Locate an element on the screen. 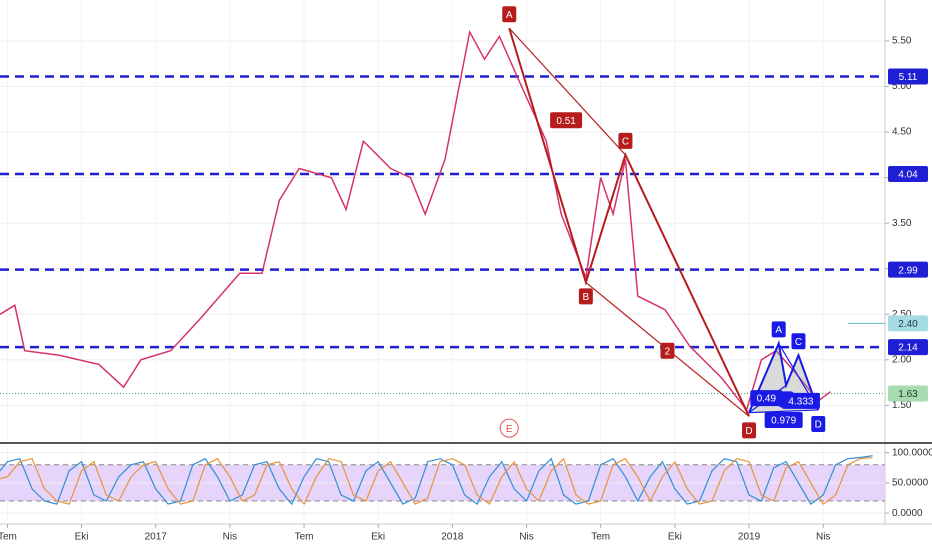 The image size is (932, 550). pattern-ratio-label: 4.333 is located at coordinates (800, 401).